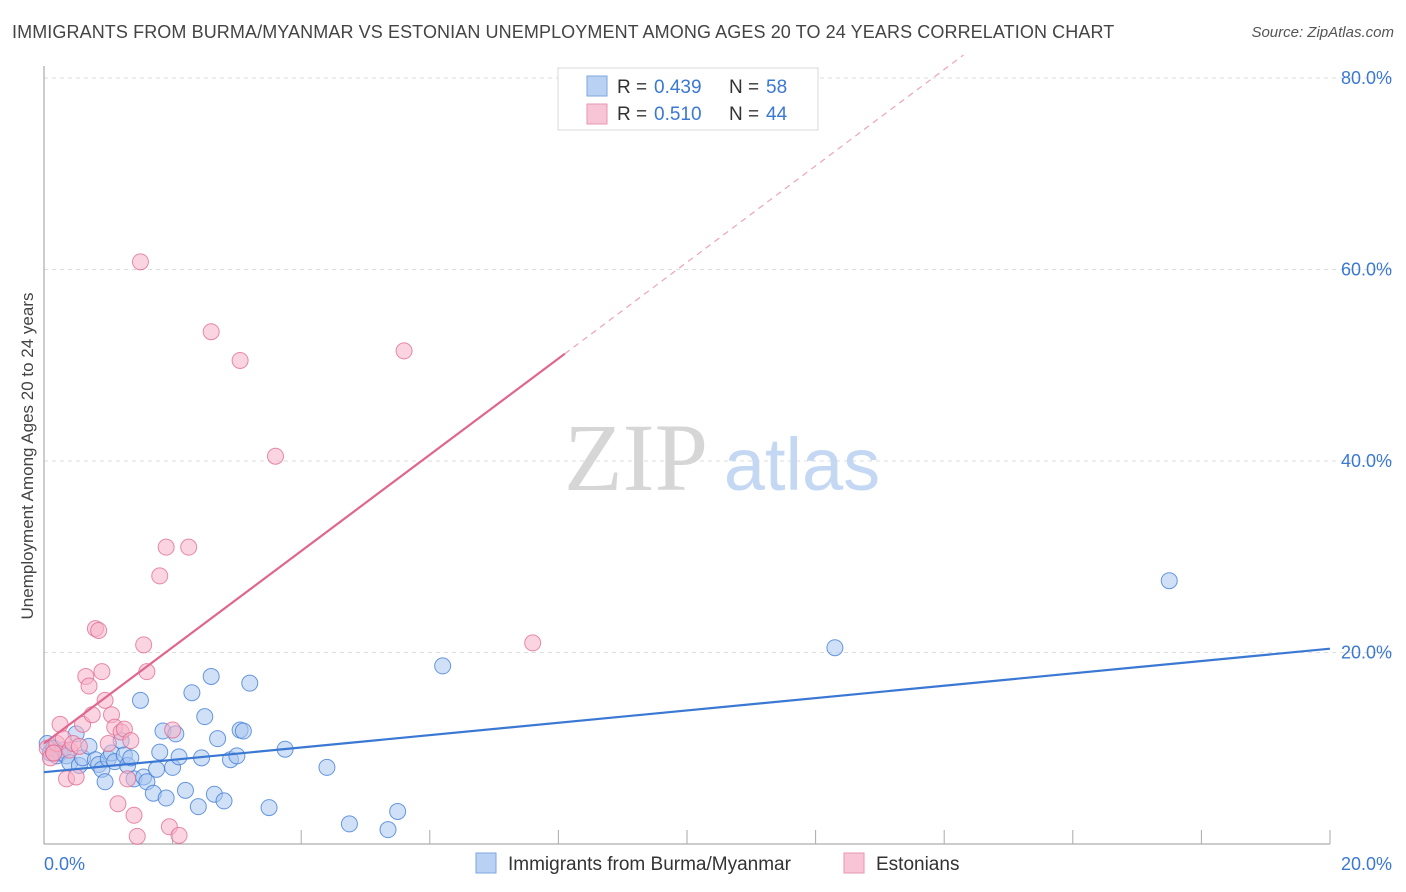 This screenshot has height=892, width=1406. I want to click on x-tick-label-left: 0.0%, so click(64, 864).